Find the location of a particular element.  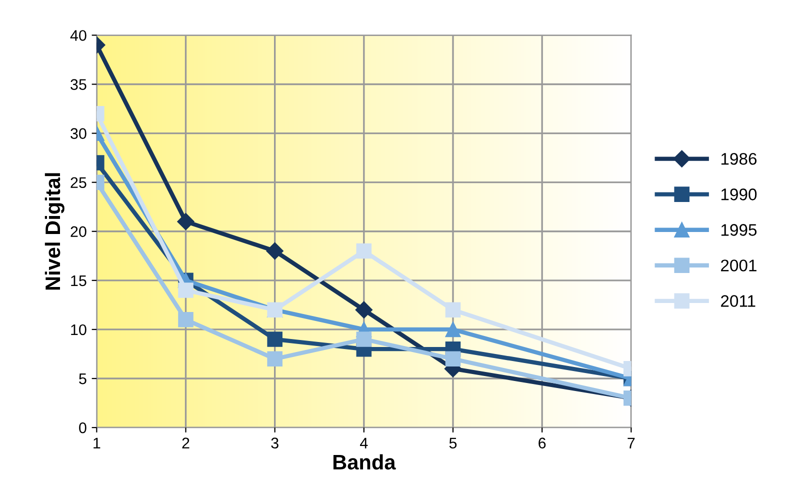

x-tick-label: 7 is located at coordinates (631, 443).